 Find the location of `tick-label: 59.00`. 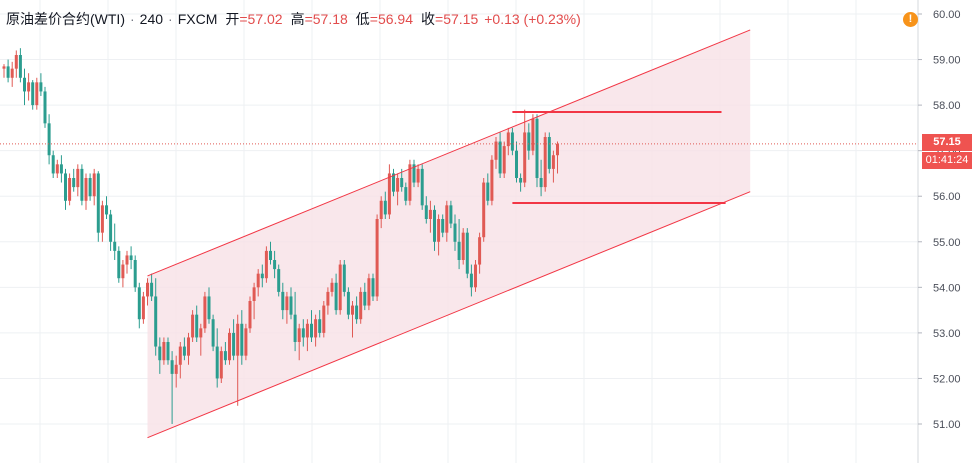

tick-label: 59.00 is located at coordinates (947, 61).